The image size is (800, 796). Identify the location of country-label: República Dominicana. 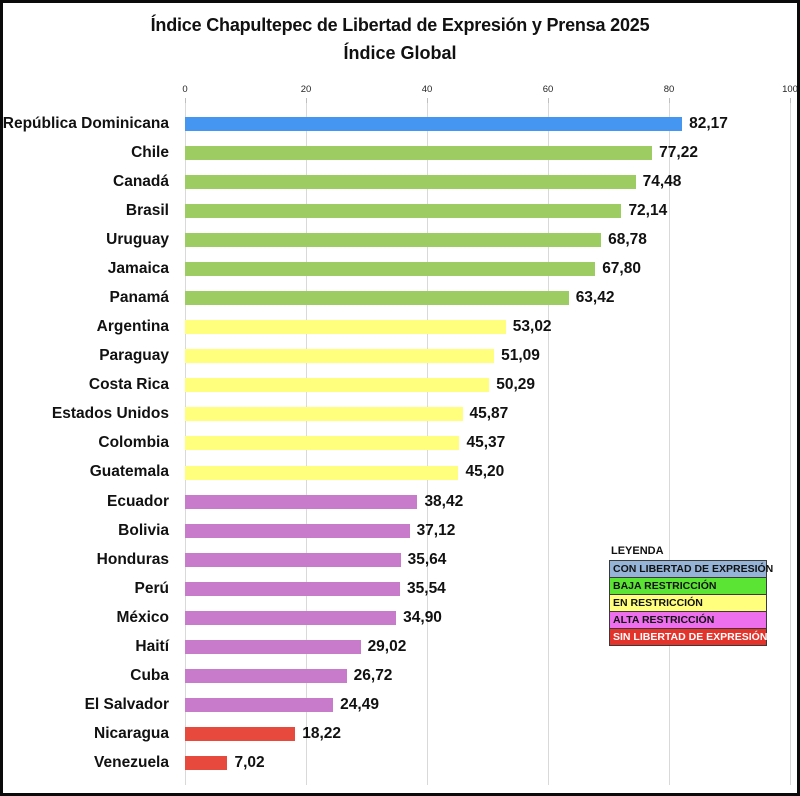
(85, 123).